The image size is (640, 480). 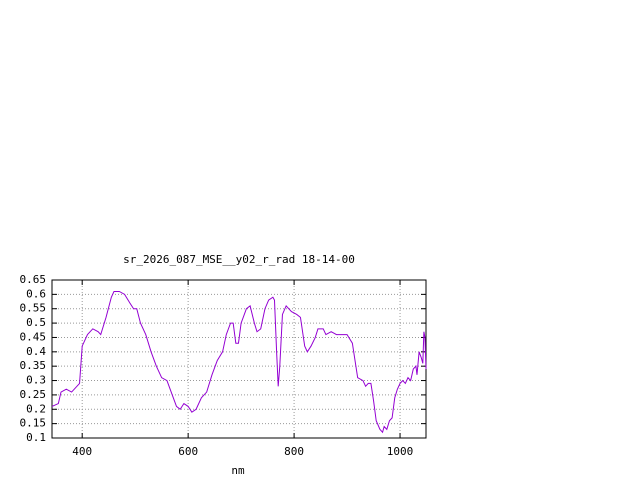 What do you see at coordinates (36, 322) in the screenshot?
I see `y-tick-label: 0.5` at bounding box center [36, 322].